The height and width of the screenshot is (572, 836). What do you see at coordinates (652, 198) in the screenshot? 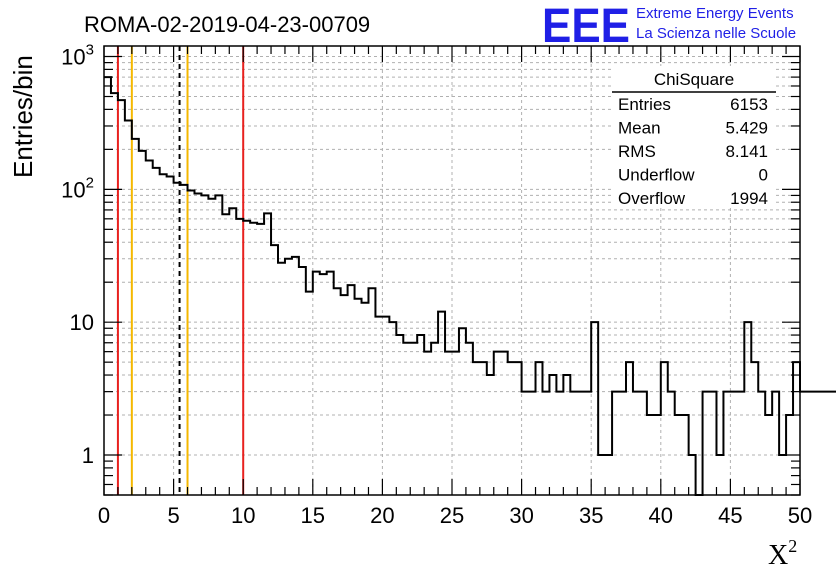
I see `stats-label: Overflow` at bounding box center [652, 198].